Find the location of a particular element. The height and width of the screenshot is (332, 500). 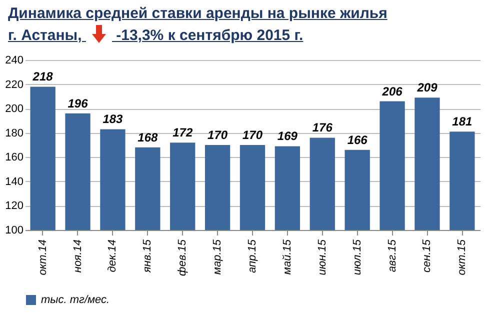

data-label: 168 is located at coordinates (148, 137).